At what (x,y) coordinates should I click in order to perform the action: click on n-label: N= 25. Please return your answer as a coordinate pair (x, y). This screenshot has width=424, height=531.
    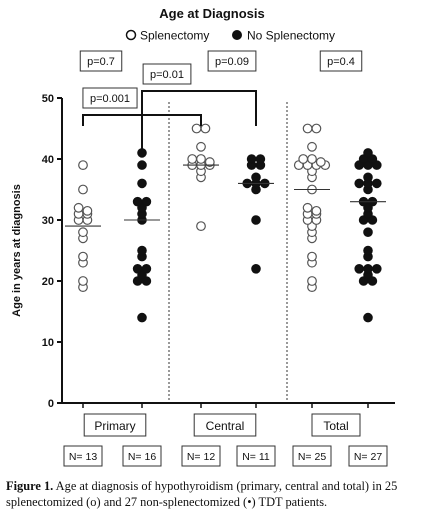
    Looking at the image, I should click on (312, 457).